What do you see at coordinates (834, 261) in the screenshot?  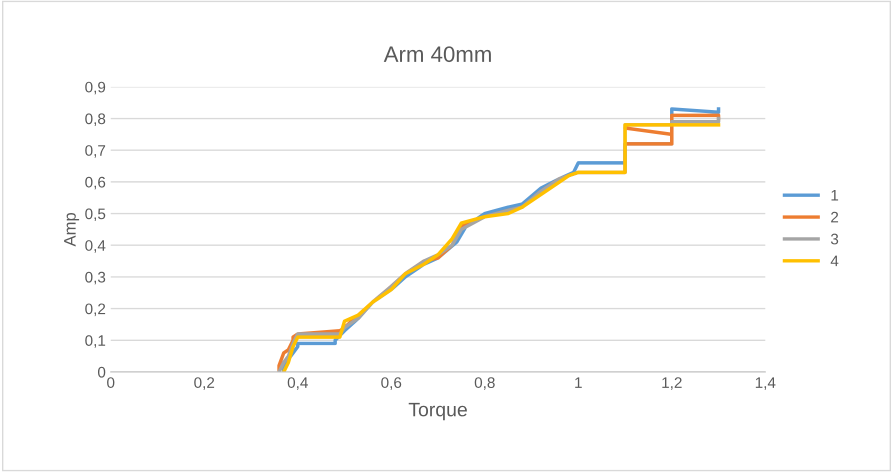 I see `legend-label: 4` at bounding box center [834, 261].